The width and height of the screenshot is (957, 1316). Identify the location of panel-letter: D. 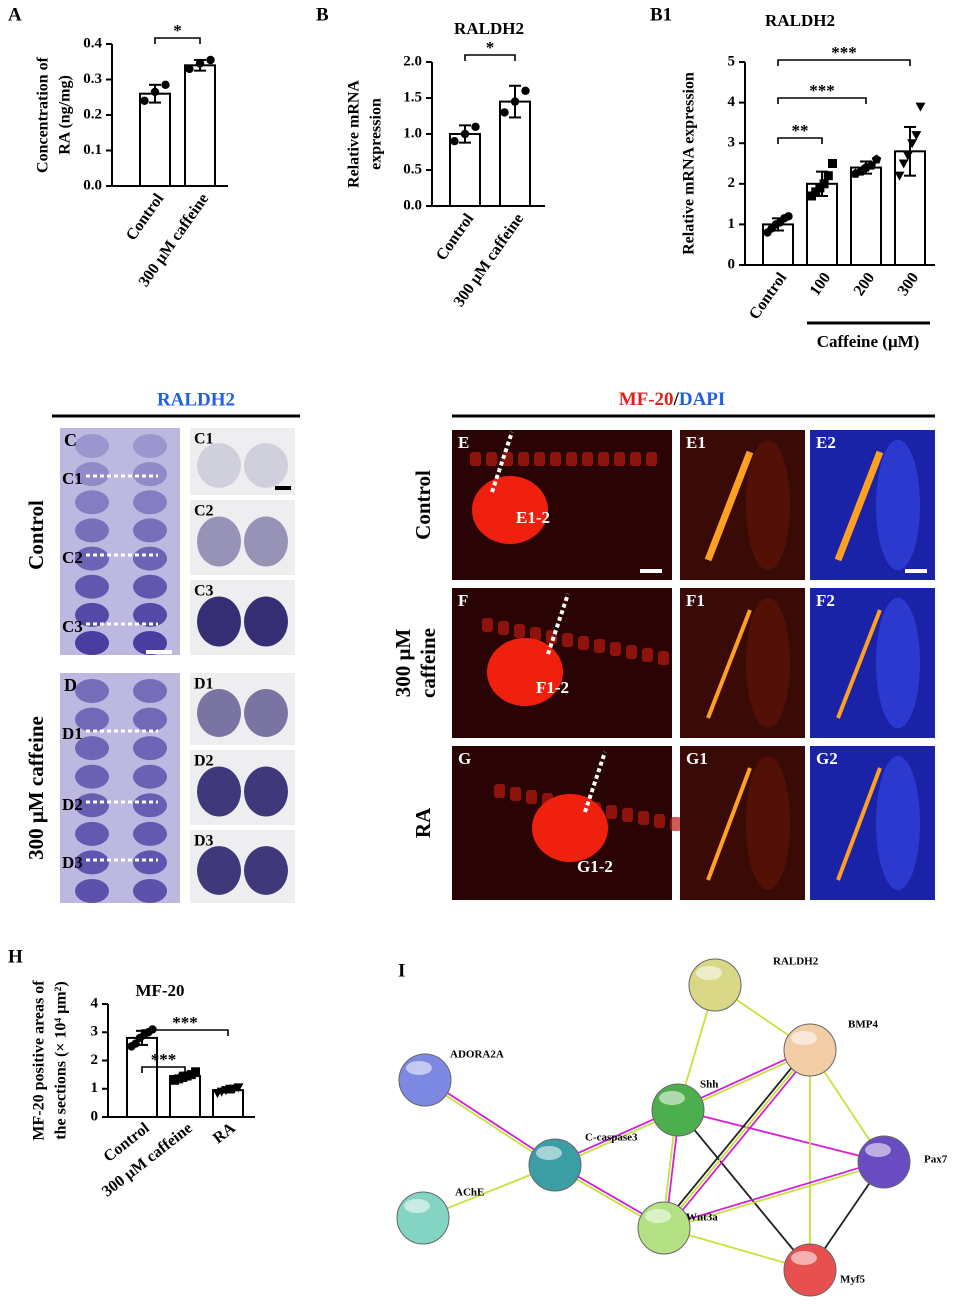
(70, 685).